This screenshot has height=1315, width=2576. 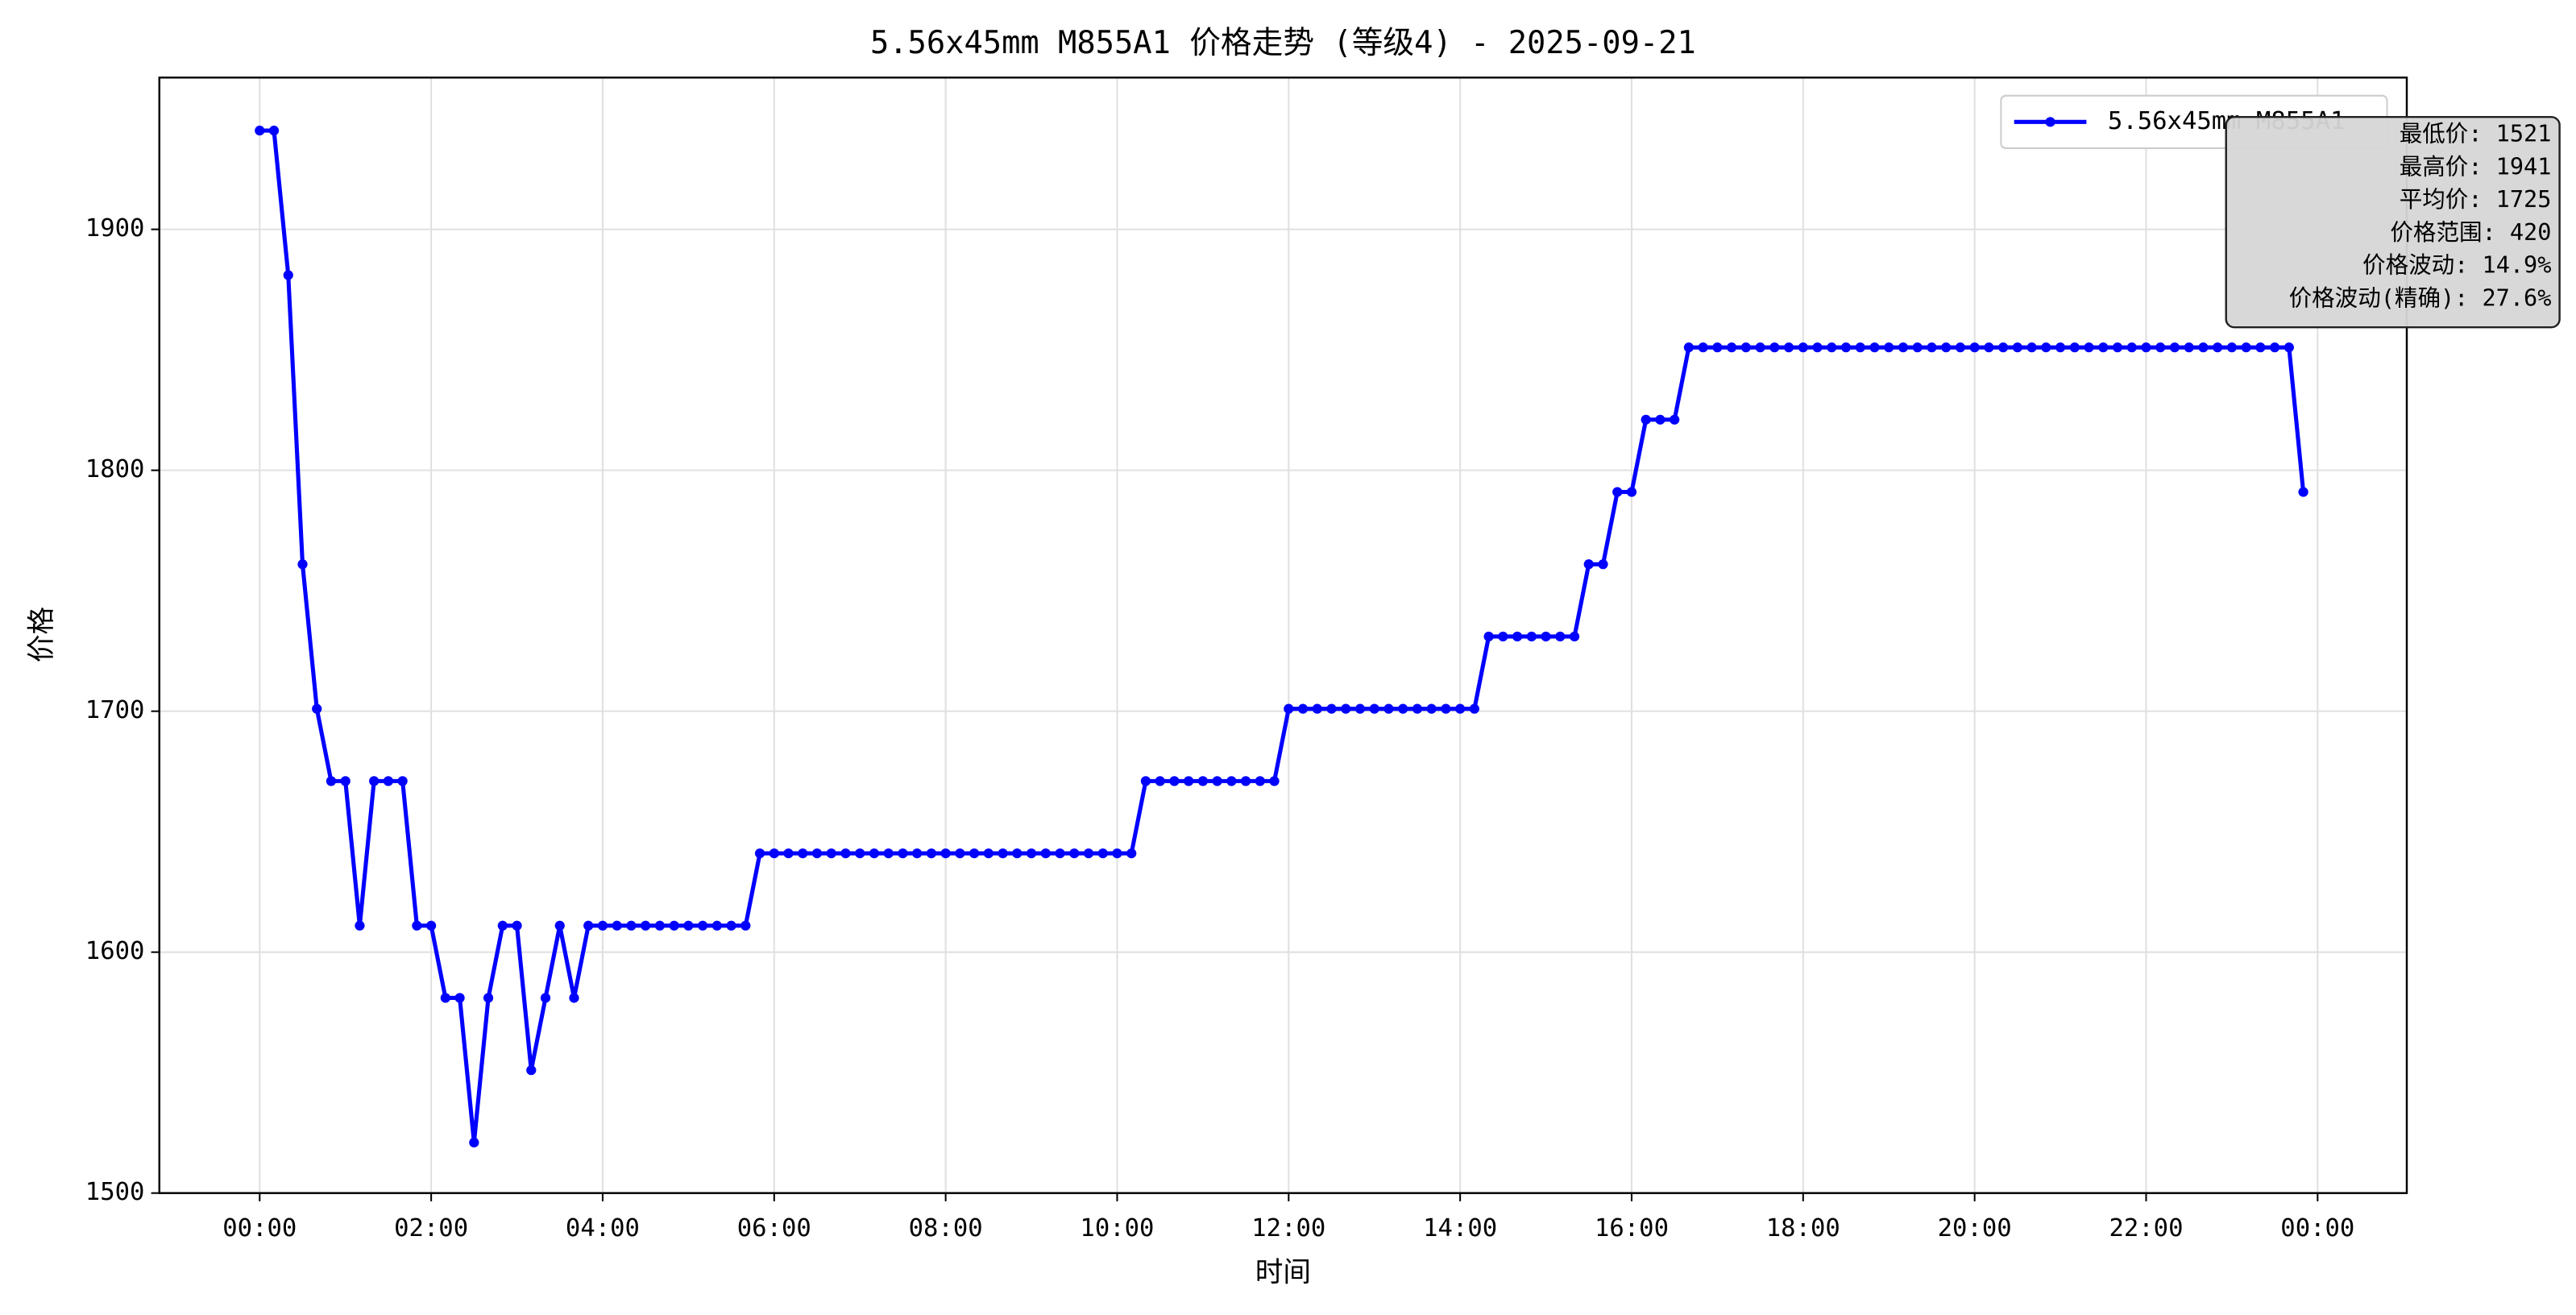 I want to click on x-tick-label: 10:00, so click(x=1117, y=1228).